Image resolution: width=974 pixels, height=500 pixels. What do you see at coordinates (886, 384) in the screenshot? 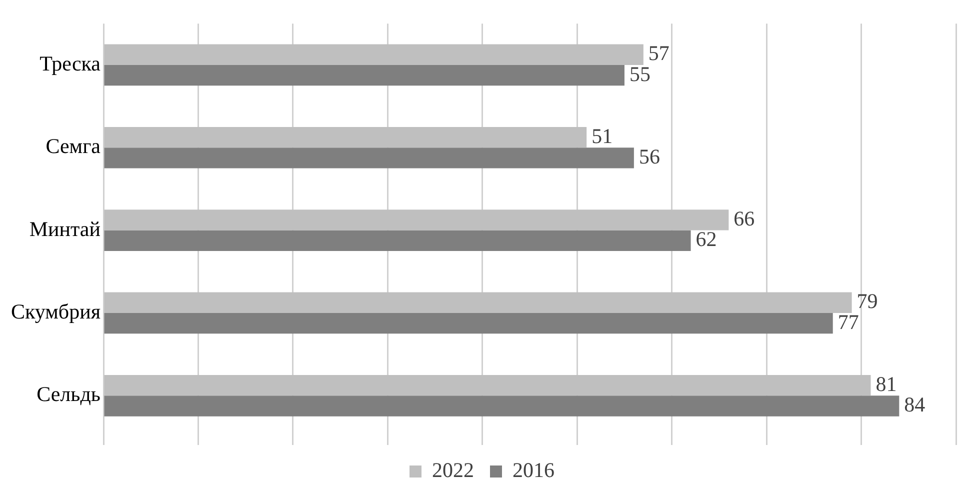
I see `data-label: 81` at bounding box center [886, 384].